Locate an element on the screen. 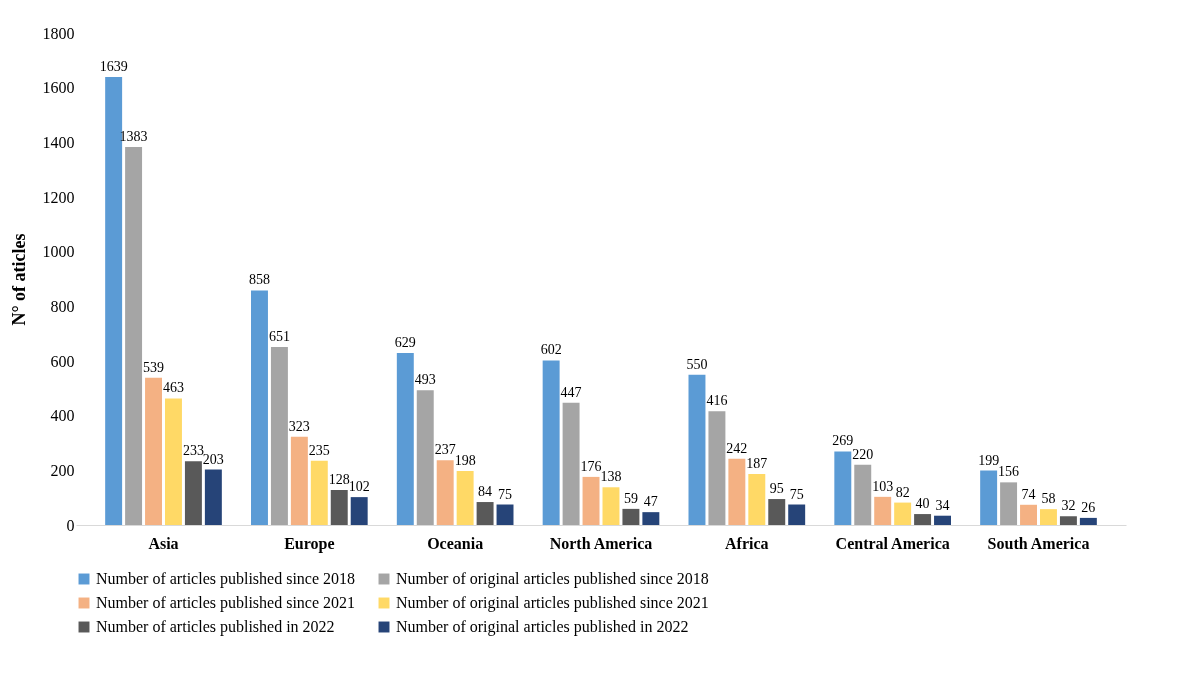 The image size is (1184, 688). data-label: 103 is located at coordinates (883, 486).